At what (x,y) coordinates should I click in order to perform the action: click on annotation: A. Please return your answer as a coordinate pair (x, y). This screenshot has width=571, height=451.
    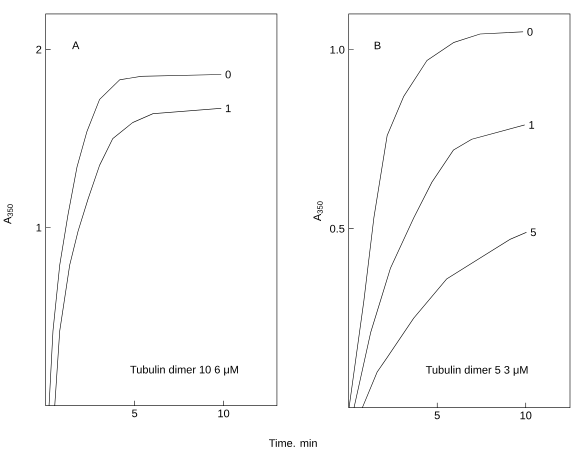
    Looking at the image, I should click on (76, 46).